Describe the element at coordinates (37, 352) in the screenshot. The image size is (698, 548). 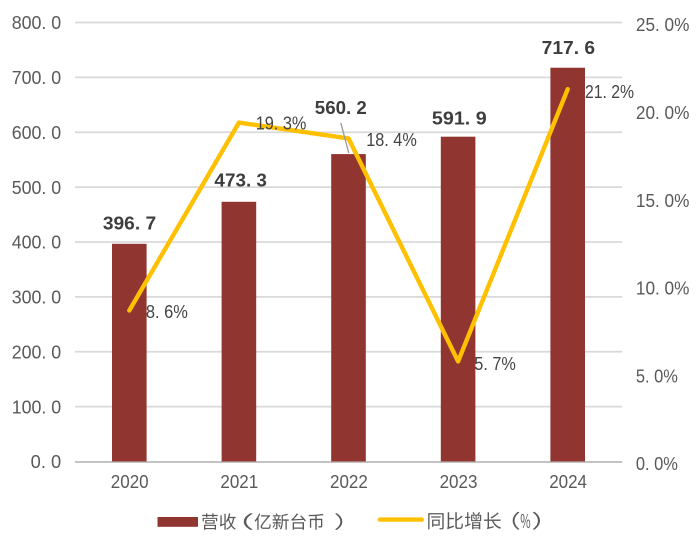
I see `svg-text: 200. 0` at that location.